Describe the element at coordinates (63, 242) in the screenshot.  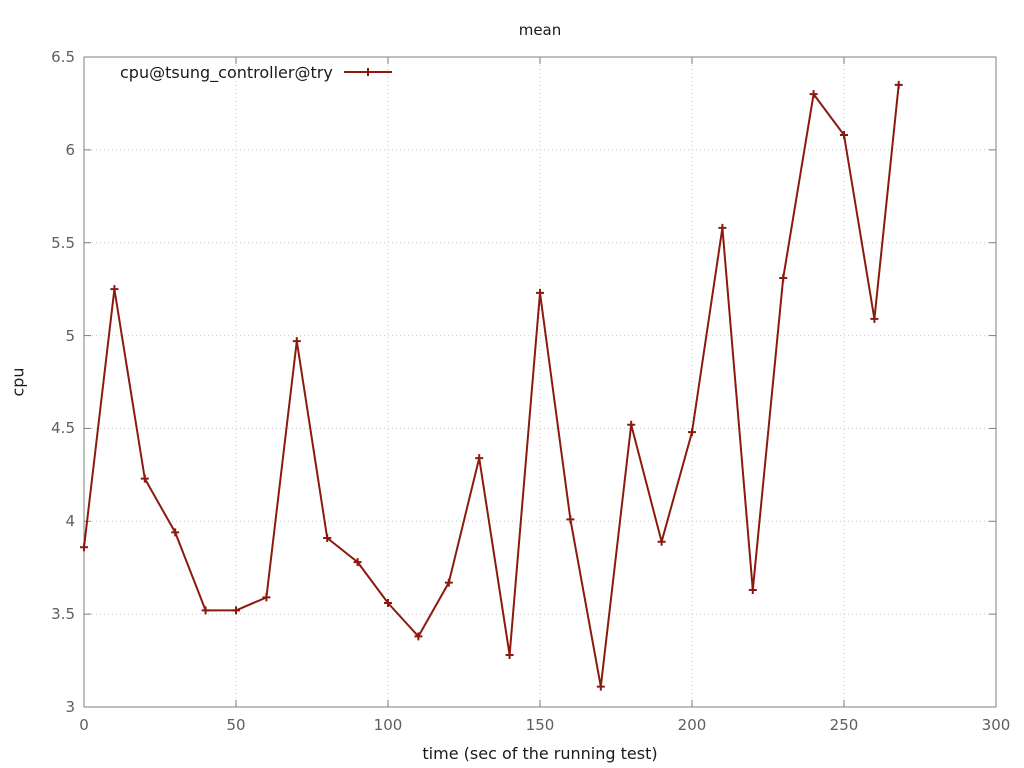
I see `y-tick-label: 5.5` at that location.